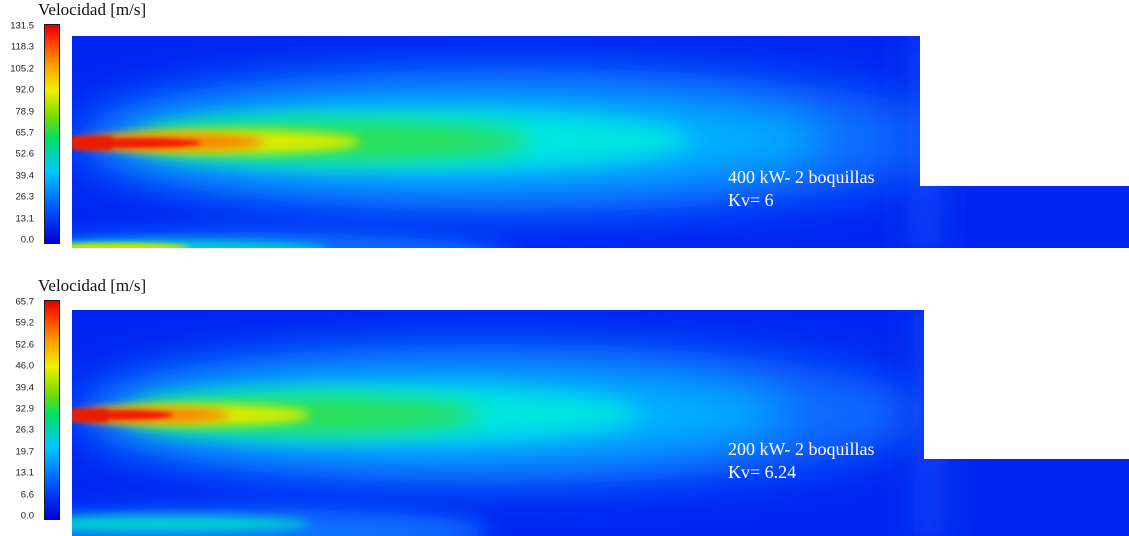 The image size is (1129, 536). I want to click on colorbar-tick: 105.2, so click(22, 69).